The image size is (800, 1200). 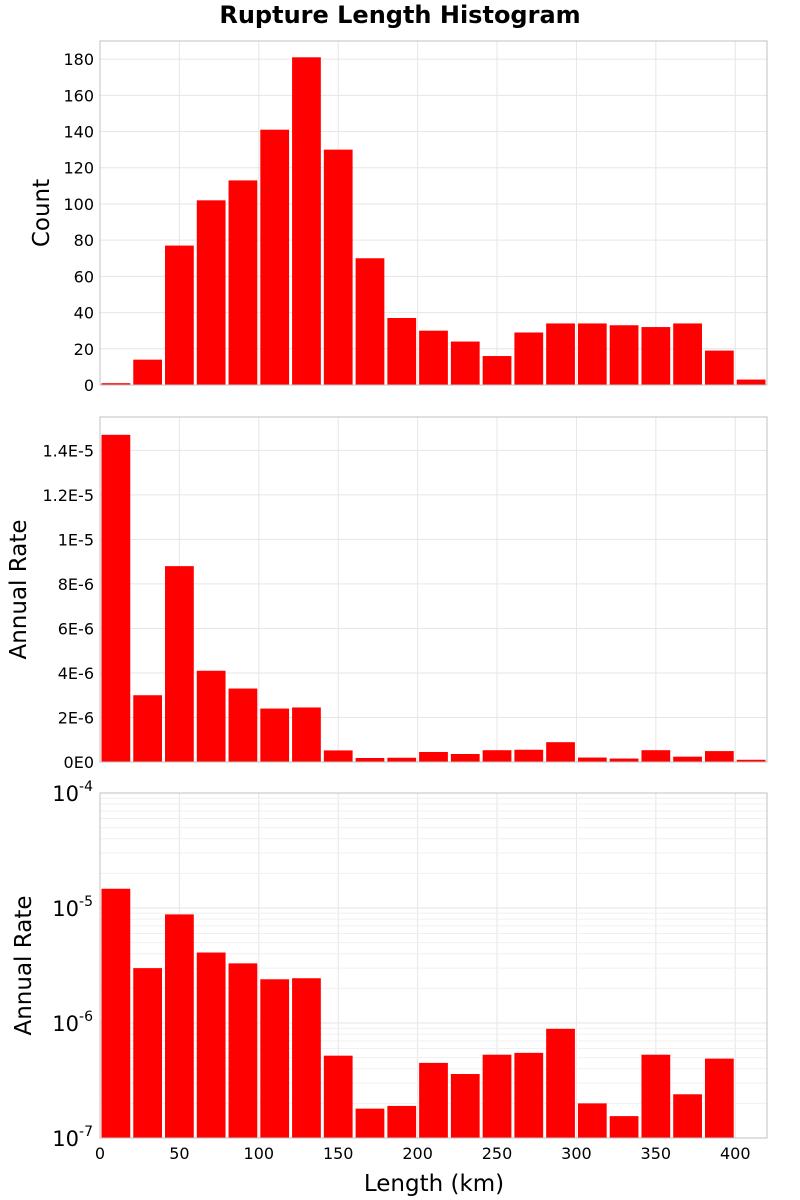 I want to click on y-tick-label: 6E-6, so click(x=76, y=628).